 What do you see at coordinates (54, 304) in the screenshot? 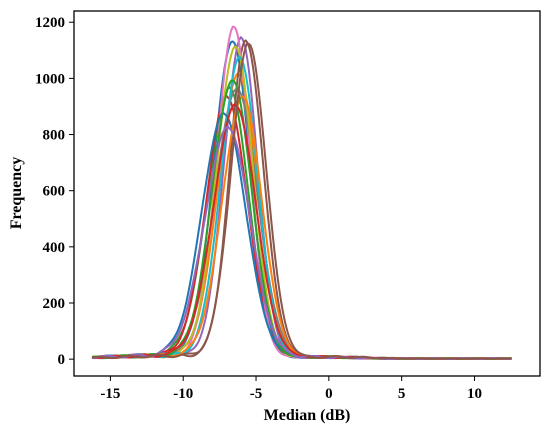
I see `y-tick-label: 200` at bounding box center [54, 304].